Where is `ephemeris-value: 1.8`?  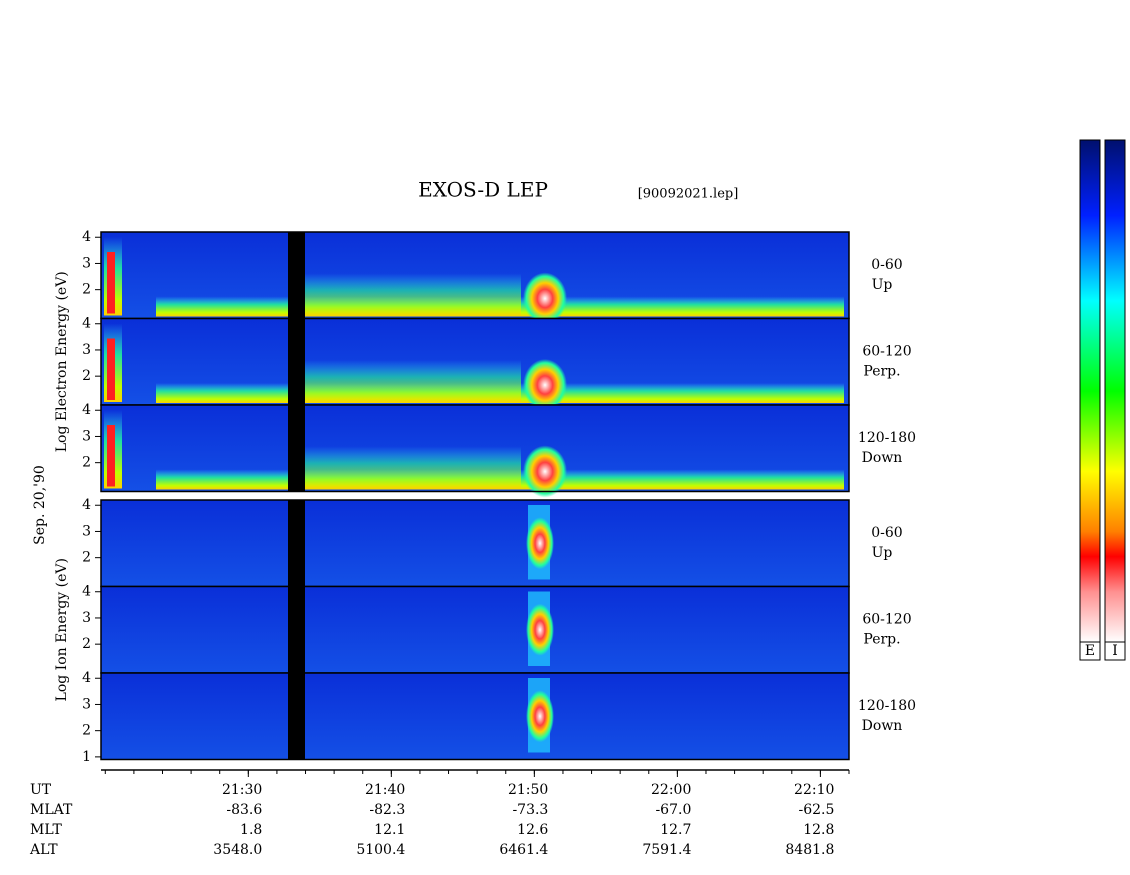 ephemeris-value: 1.8 is located at coordinates (251, 830).